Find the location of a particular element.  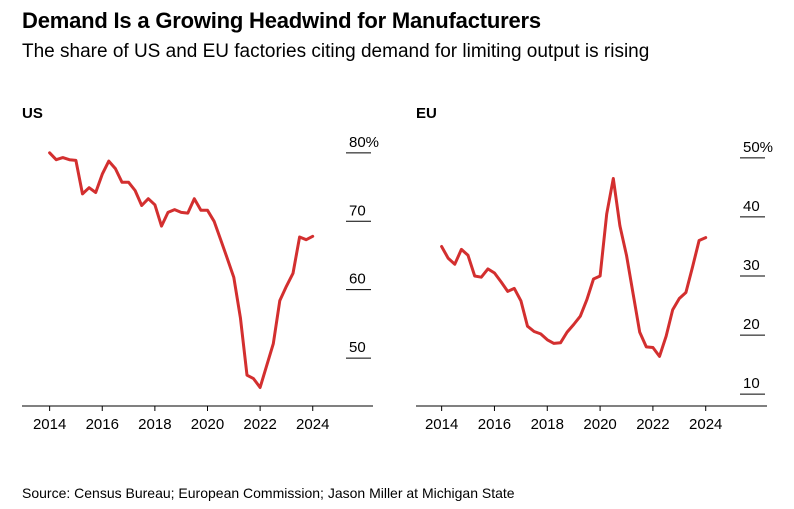

us-panel-title: US is located at coordinates (32, 113).